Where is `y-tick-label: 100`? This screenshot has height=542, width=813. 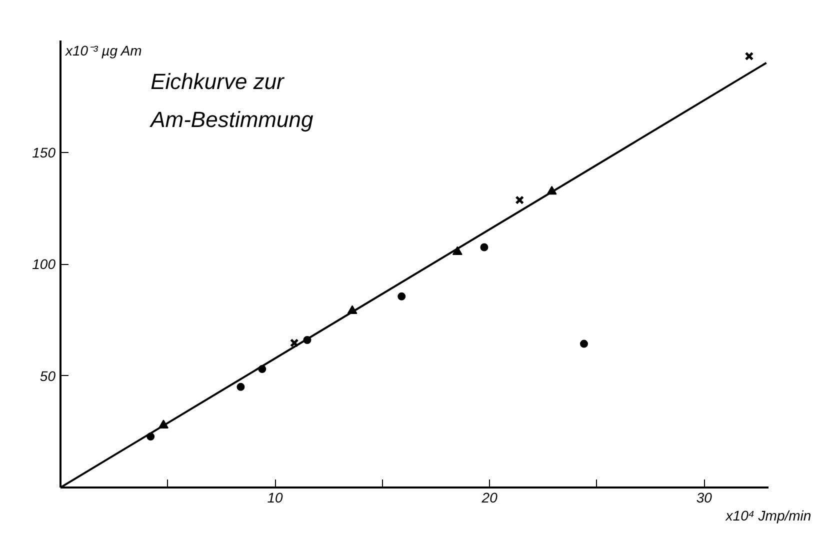
y-tick-label: 100 is located at coordinates (44, 264).